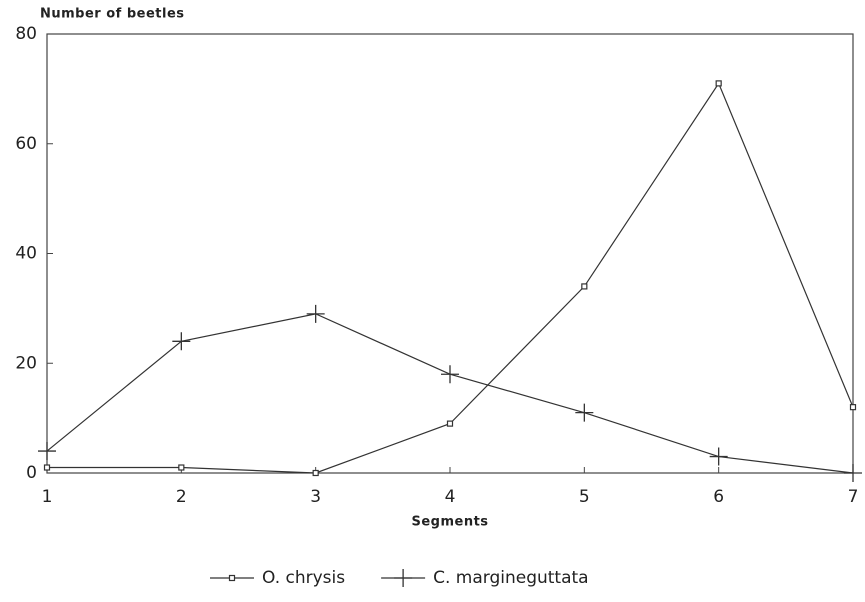  What do you see at coordinates (26, 363) in the screenshot?
I see `y-tick-label: 20` at bounding box center [26, 363].